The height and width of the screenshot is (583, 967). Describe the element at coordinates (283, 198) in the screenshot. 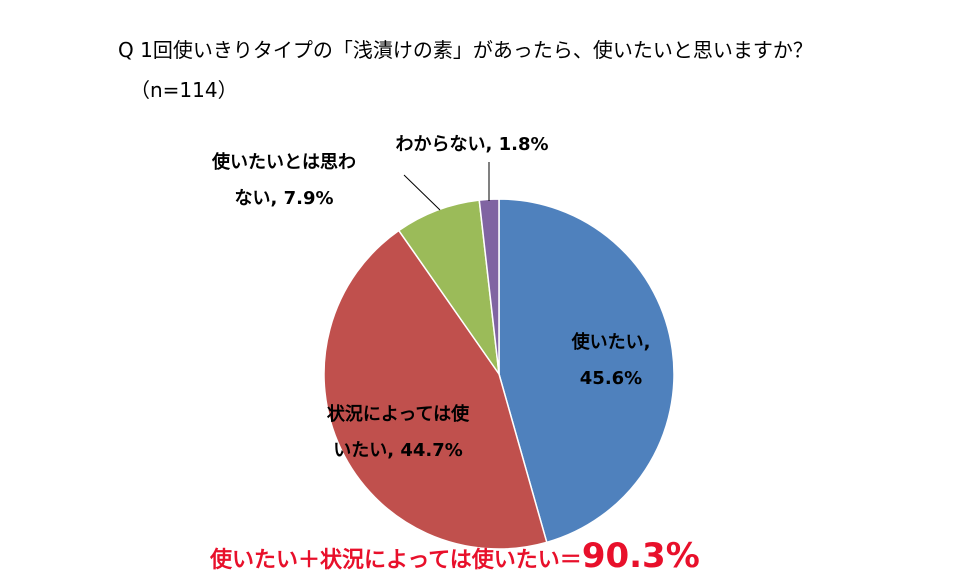

I see `data-label-3-line-2: ない, 7.9%` at that location.